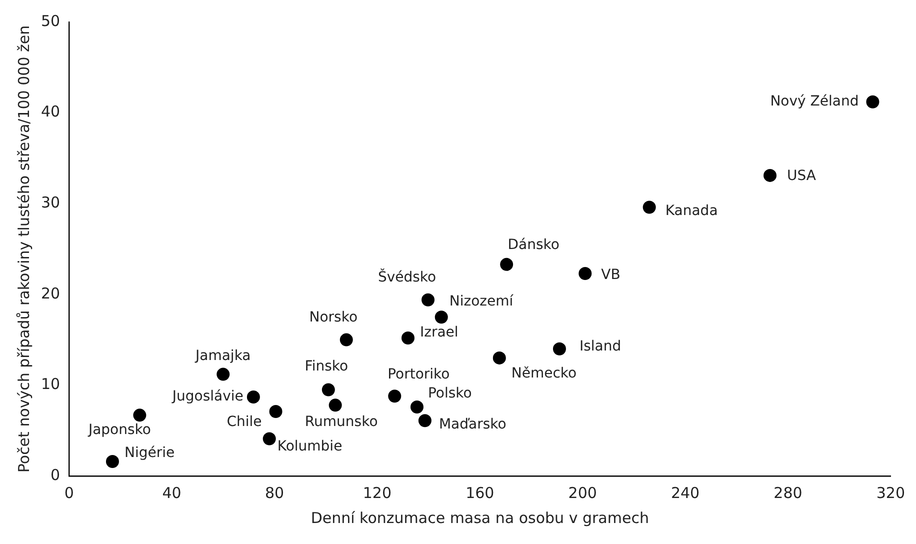 The width and height of the screenshot is (916, 544). Describe the element at coordinates (50, 293) in the screenshot. I see `y-tick-label: 20` at that location.